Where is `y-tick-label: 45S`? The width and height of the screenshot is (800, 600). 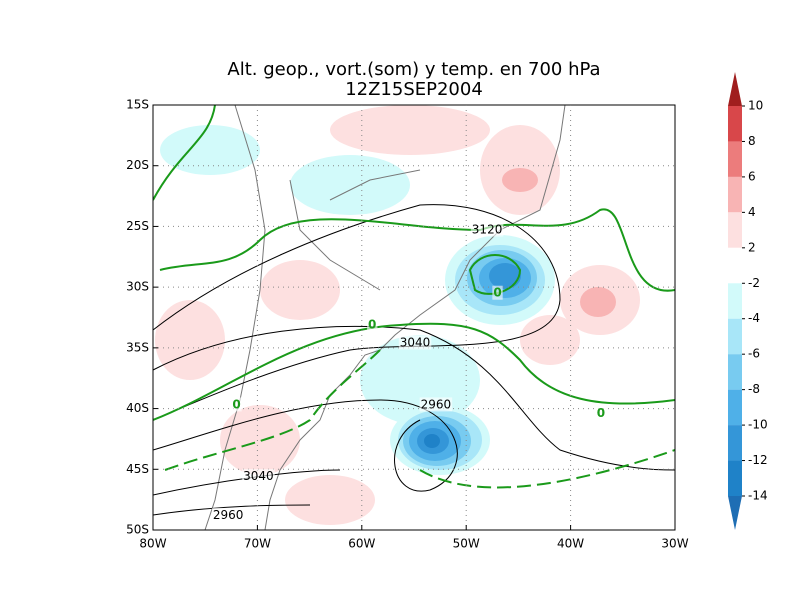 y-tick-label: 45S is located at coordinates (137, 469).